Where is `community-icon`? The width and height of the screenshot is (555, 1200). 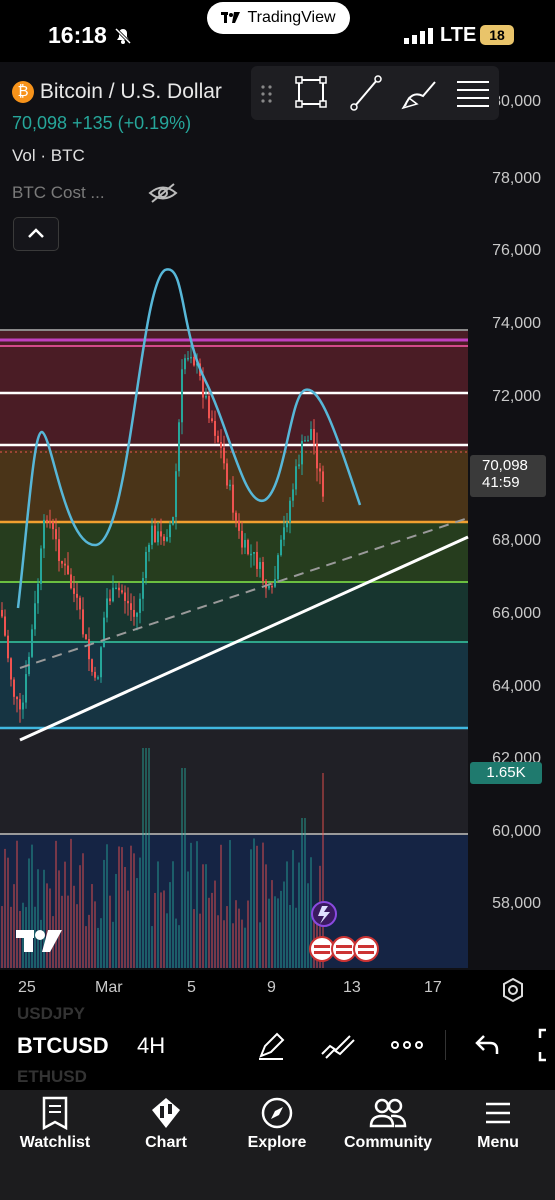 community-icon is located at coordinates (388, 1113).